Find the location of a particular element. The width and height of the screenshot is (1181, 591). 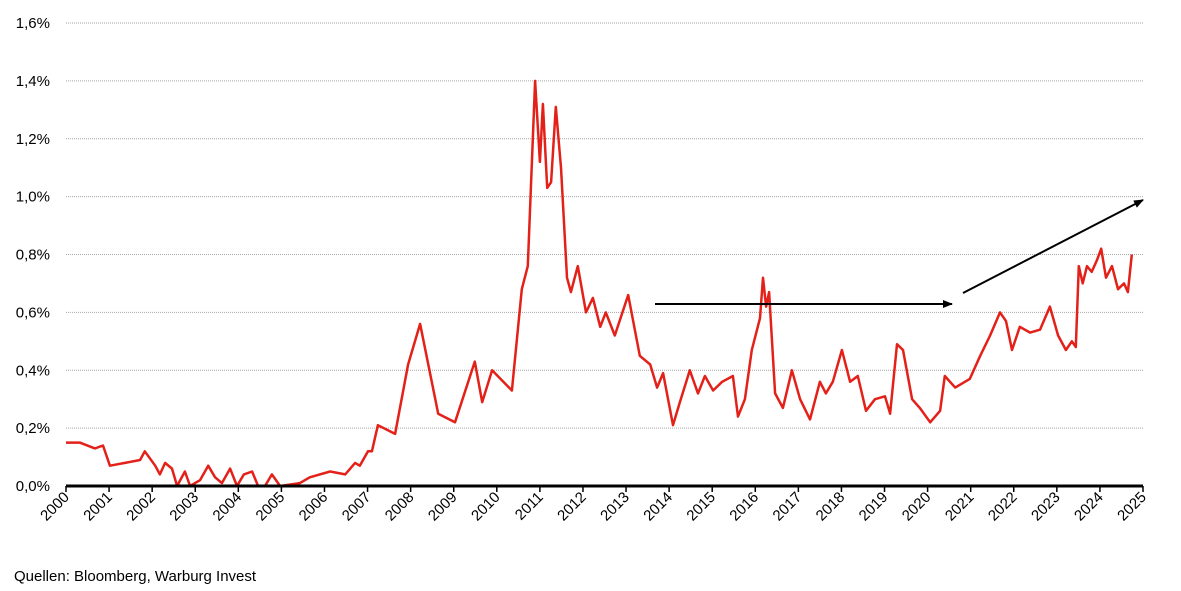

x-tick-label: 2006 is located at coordinates (314, 507).